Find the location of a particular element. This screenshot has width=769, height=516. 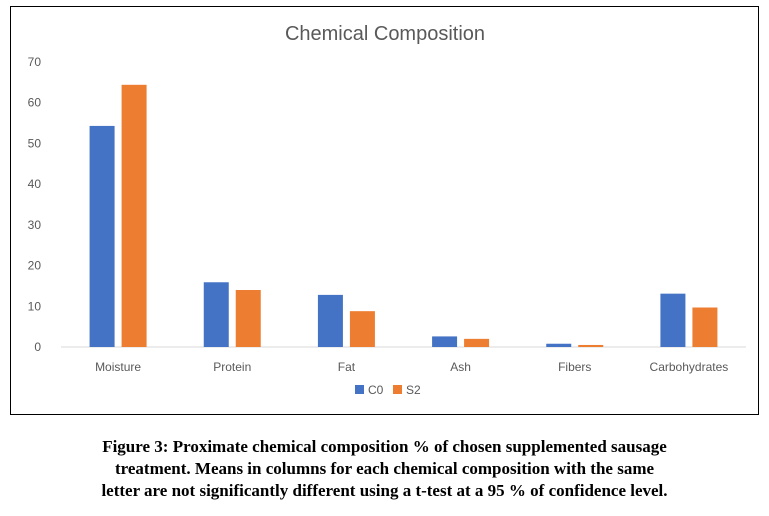

y-tick-label: 20 is located at coordinates (35, 266).